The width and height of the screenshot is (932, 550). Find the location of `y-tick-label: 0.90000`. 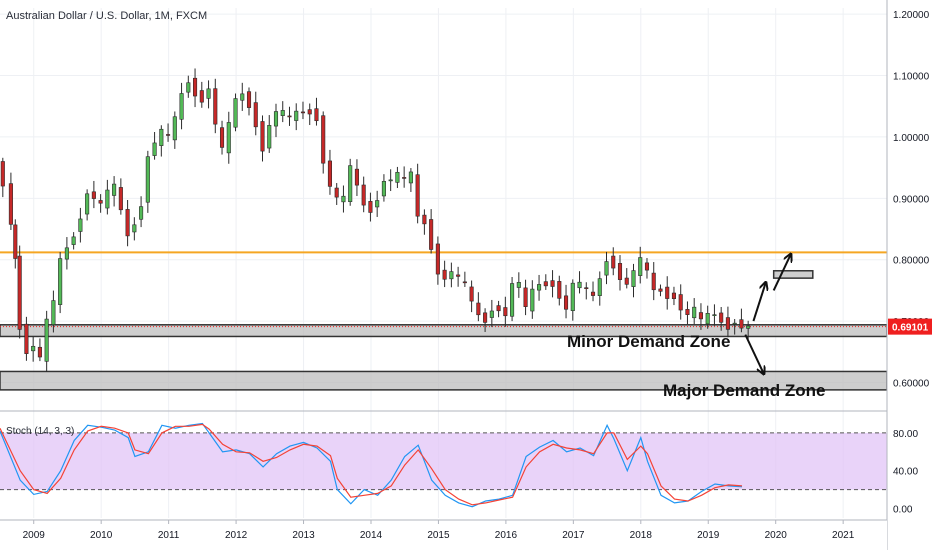

y-tick-label: 0.90000 is located at coordinates (911, 199).